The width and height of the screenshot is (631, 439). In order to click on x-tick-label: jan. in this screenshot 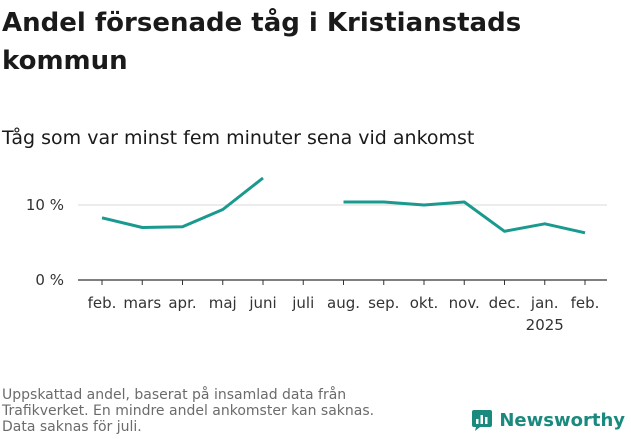, I will do `click(544, 303)`.